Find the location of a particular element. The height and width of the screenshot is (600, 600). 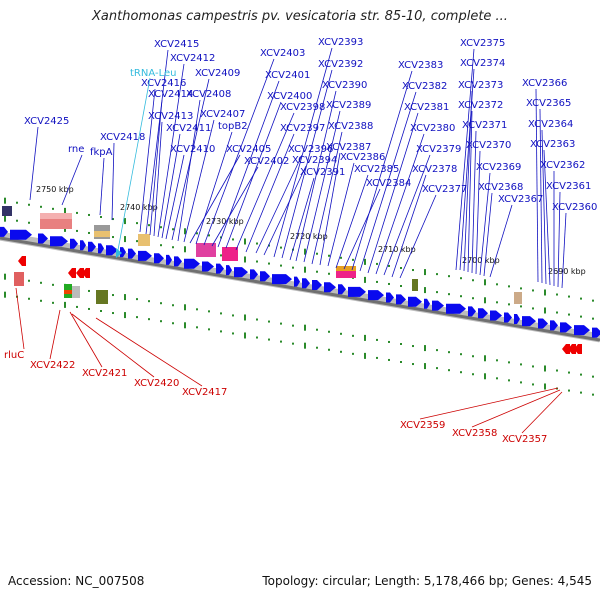

gene-label: XCV2411 is located at coordinates (188, 128).